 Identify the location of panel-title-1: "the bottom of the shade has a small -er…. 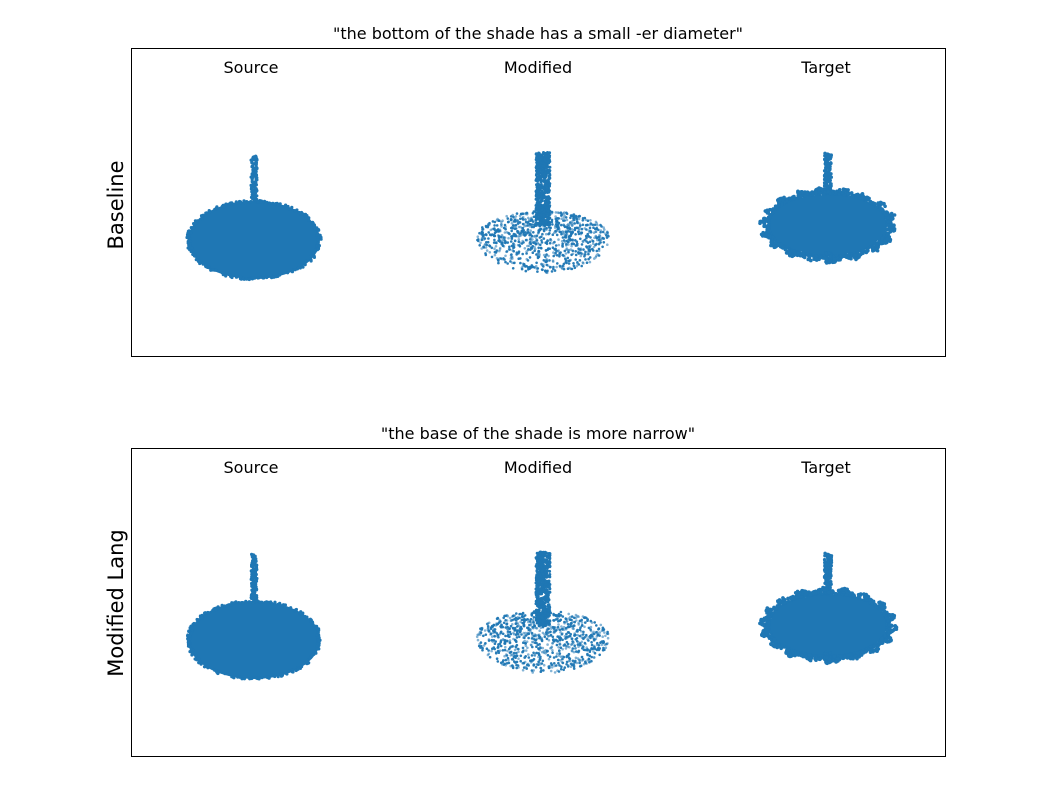
(538, 33).